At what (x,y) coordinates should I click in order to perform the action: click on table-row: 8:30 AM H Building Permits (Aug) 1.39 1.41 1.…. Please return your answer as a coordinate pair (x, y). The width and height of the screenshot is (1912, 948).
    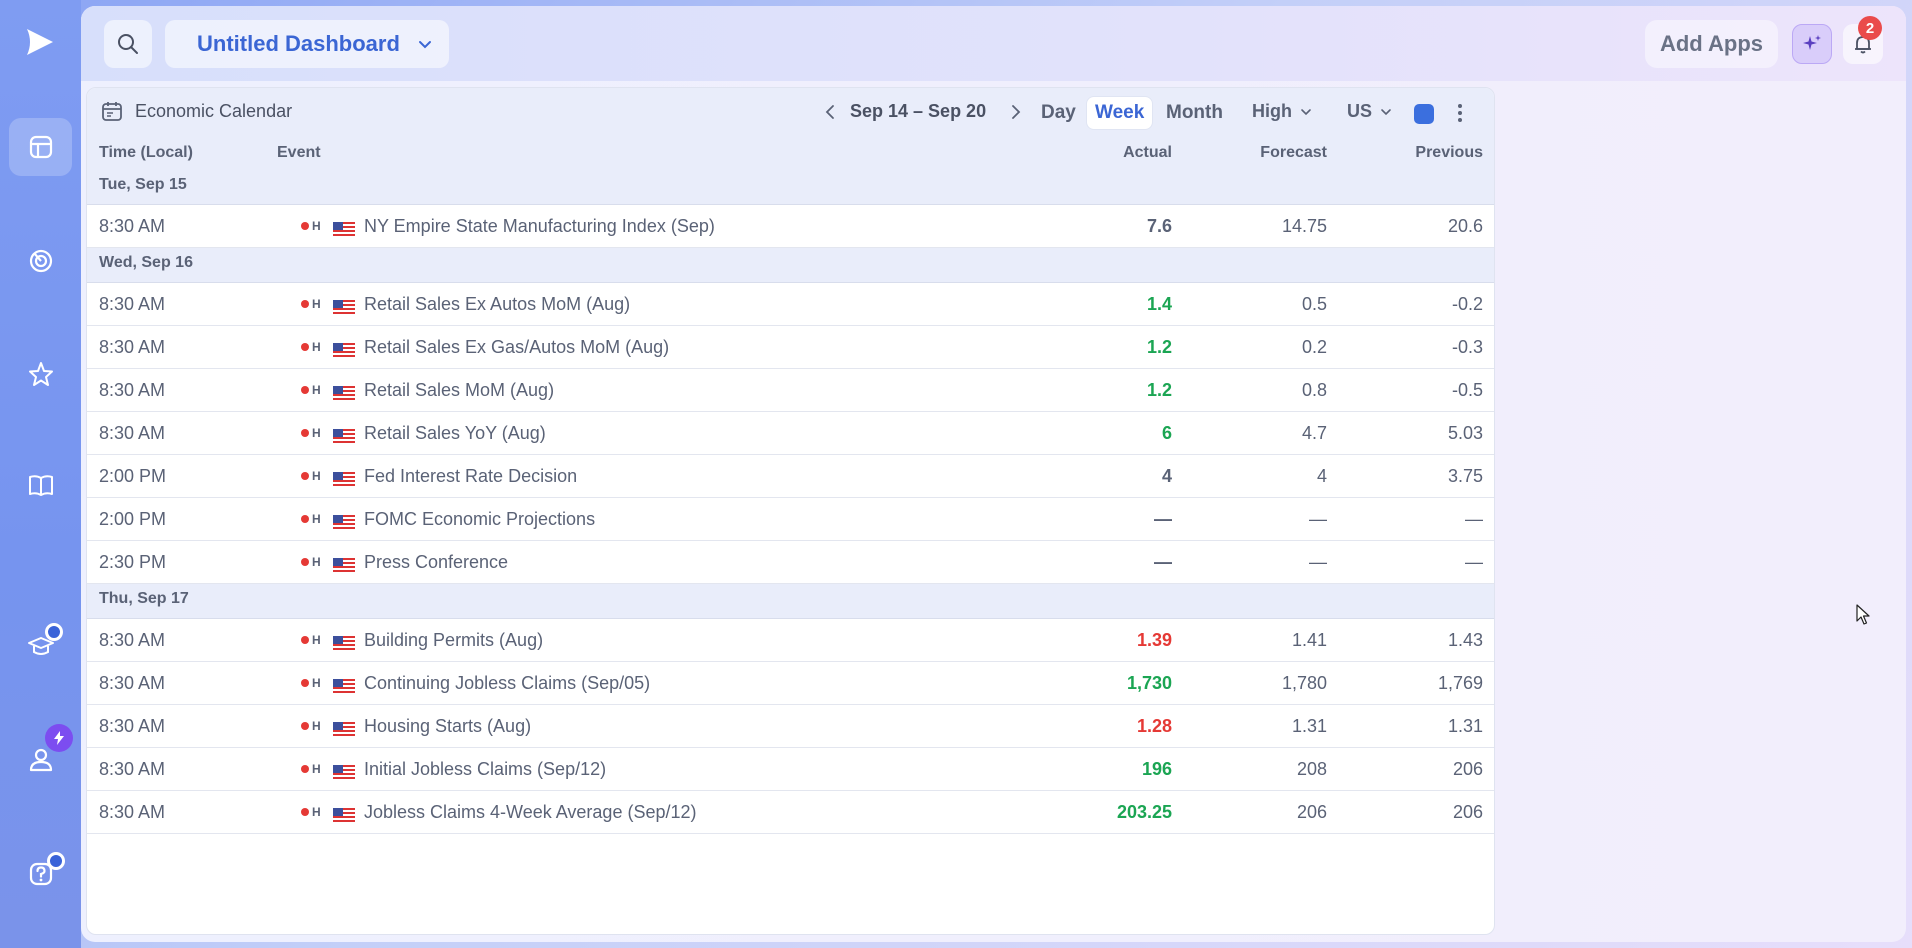
    Looking at the image, I should click on (790, 640).